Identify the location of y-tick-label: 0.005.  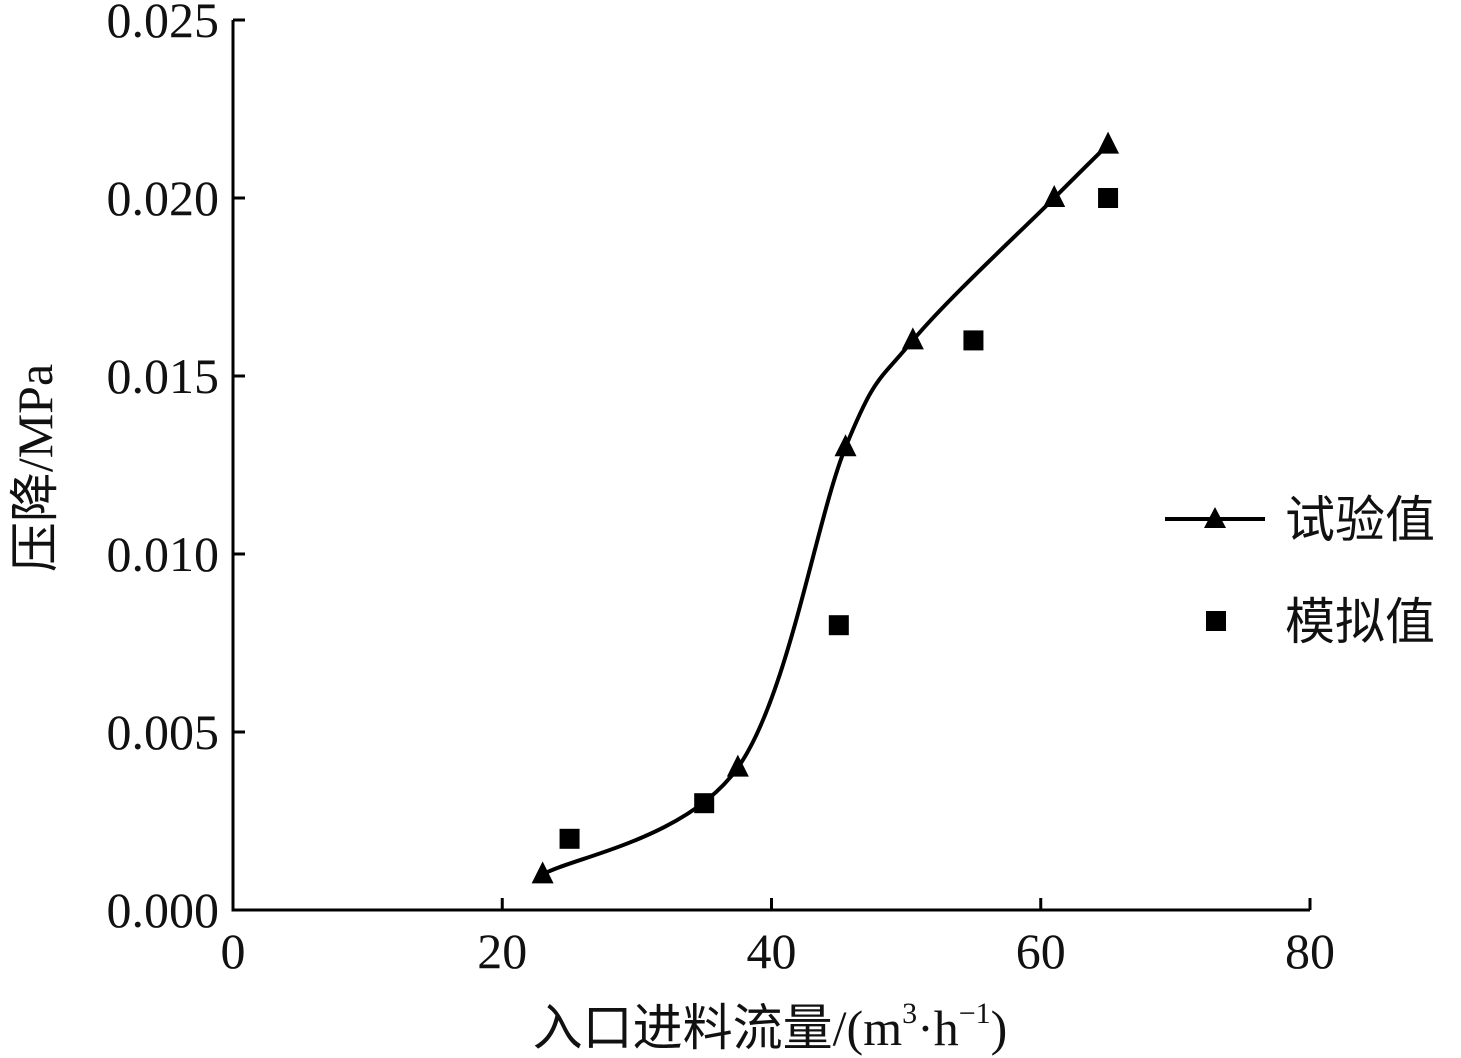
(163, 732).